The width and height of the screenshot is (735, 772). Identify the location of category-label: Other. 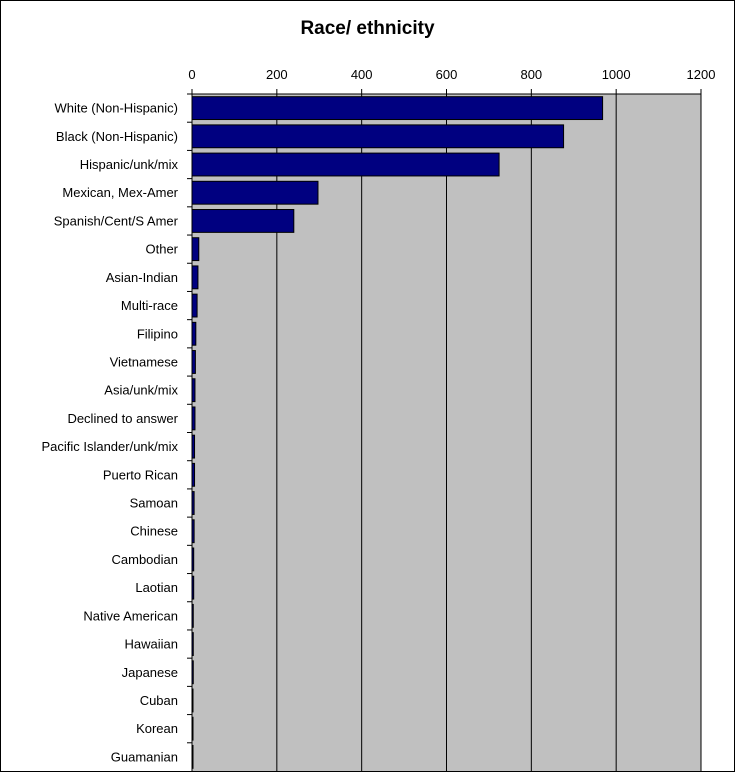
(161, 249).